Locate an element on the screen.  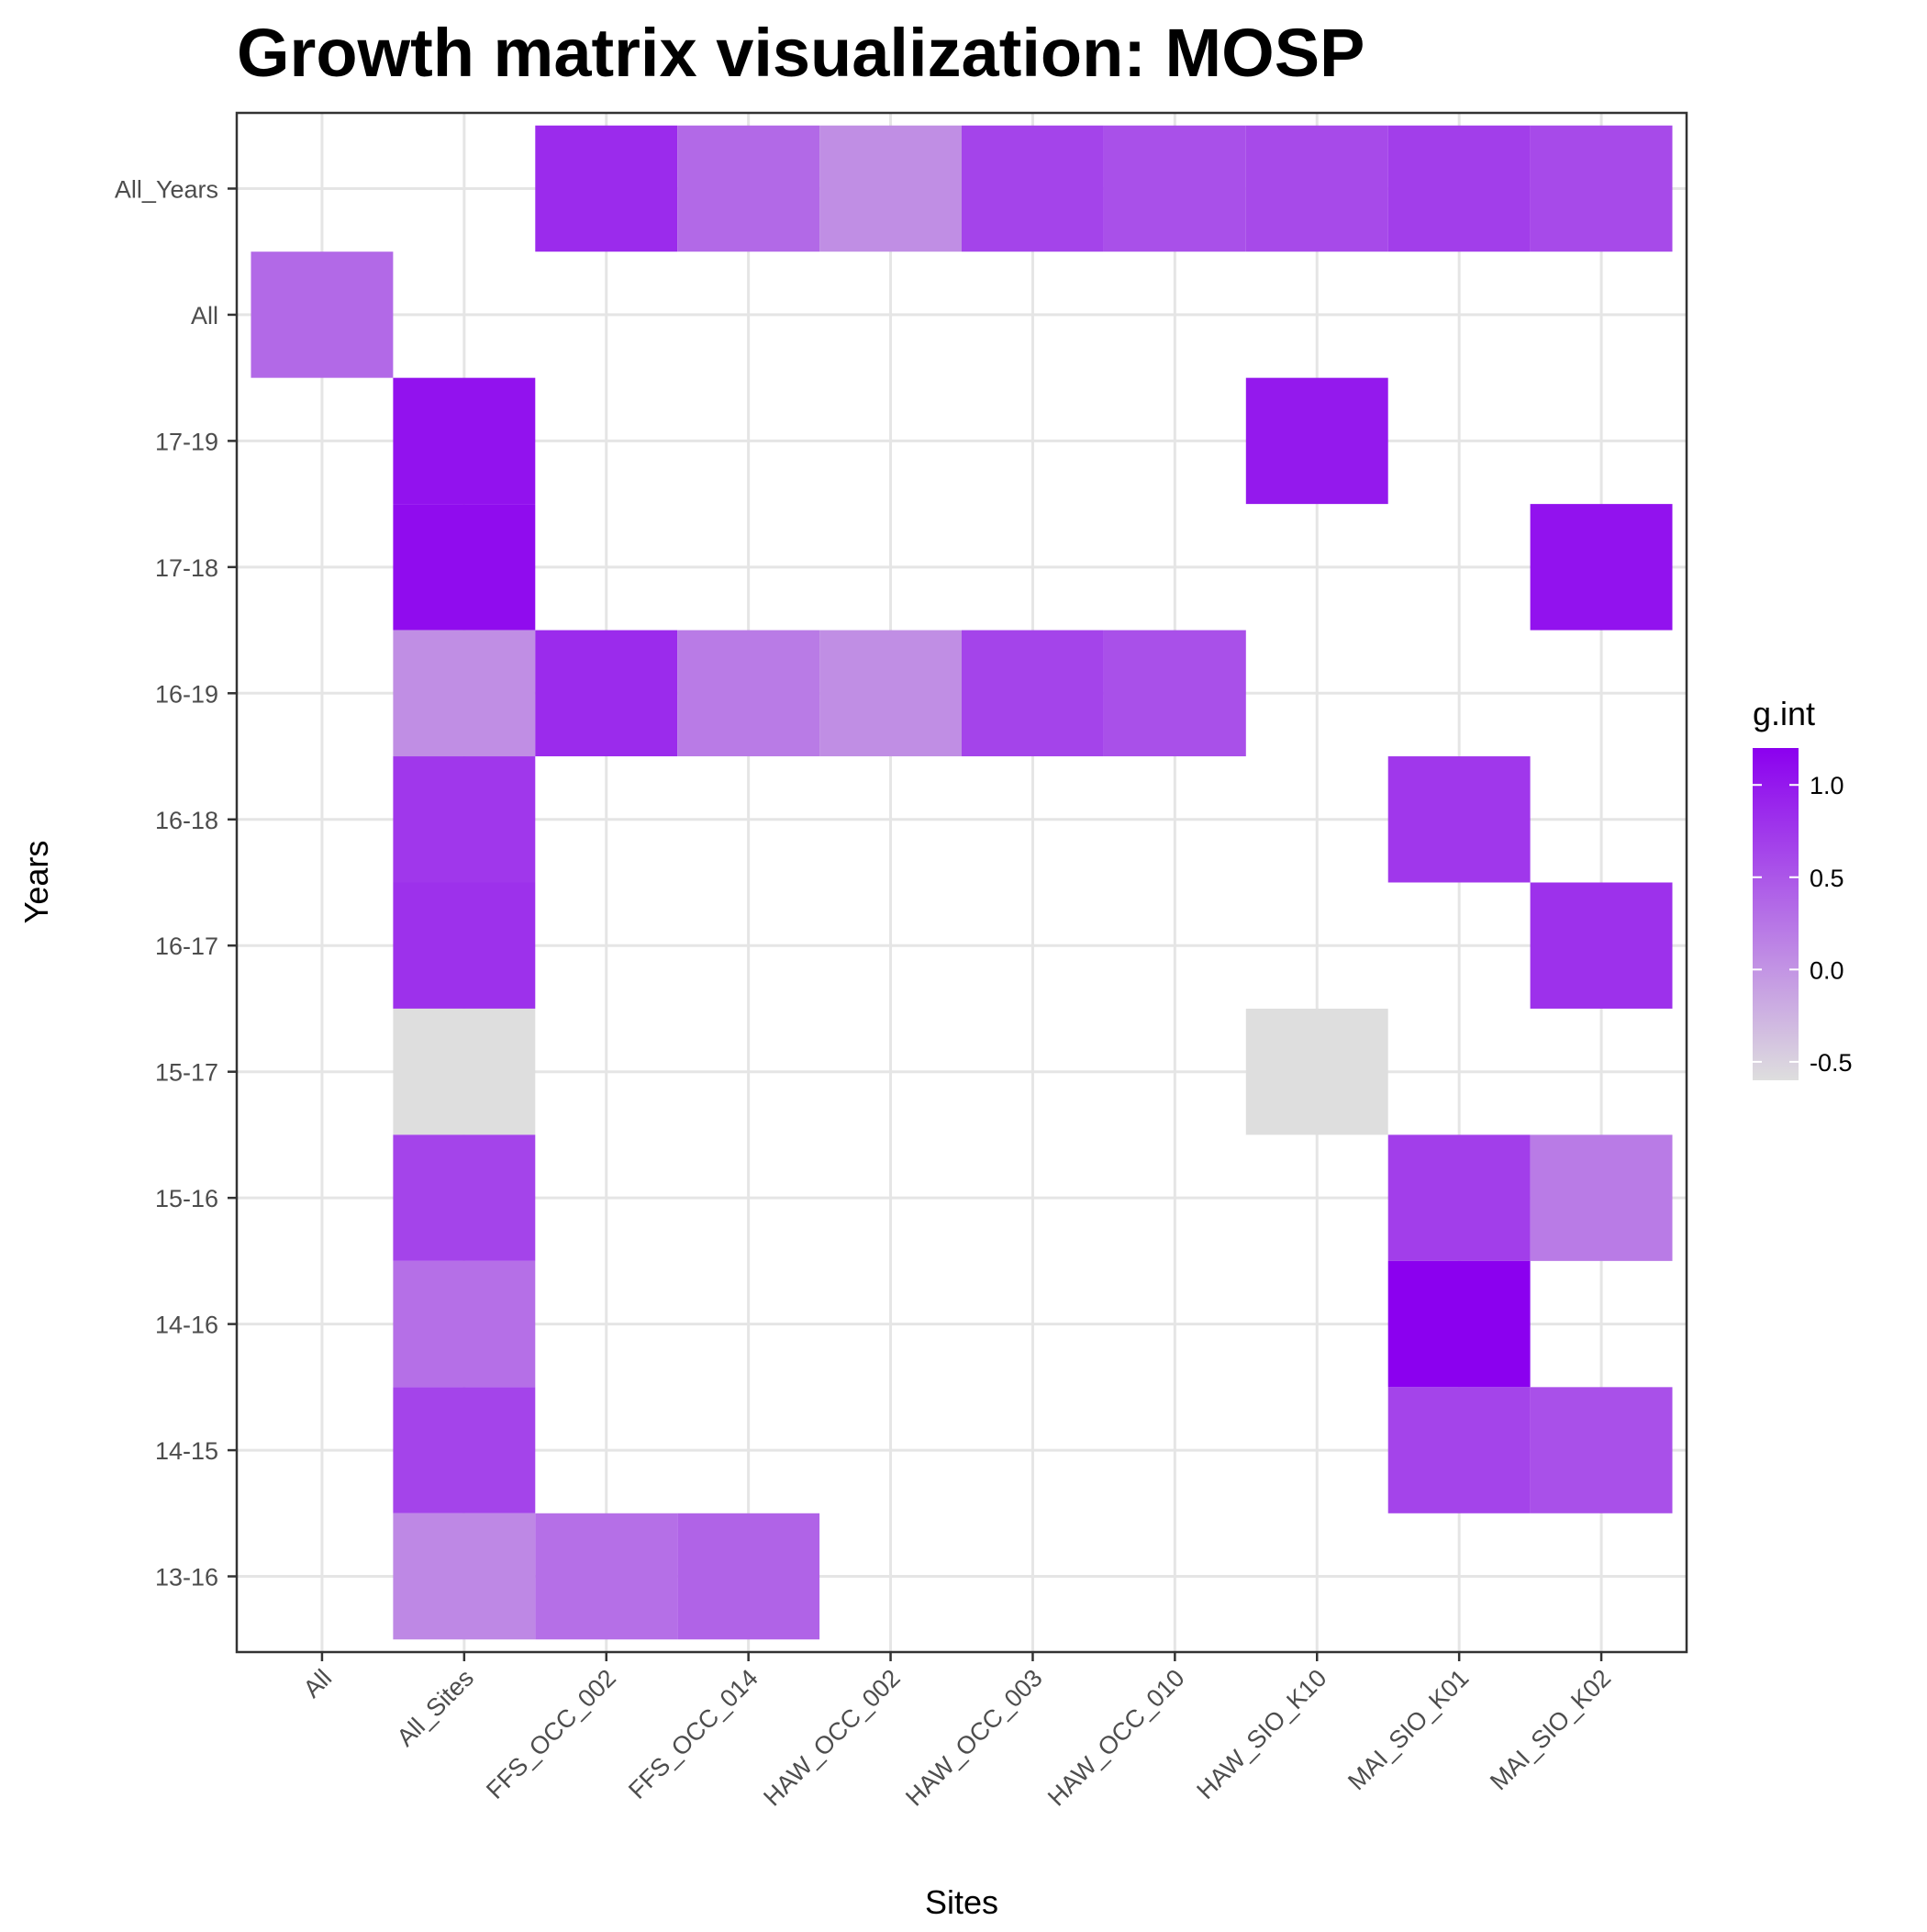
y-tick-label: 17-19 is located at coordinates (186, 441).